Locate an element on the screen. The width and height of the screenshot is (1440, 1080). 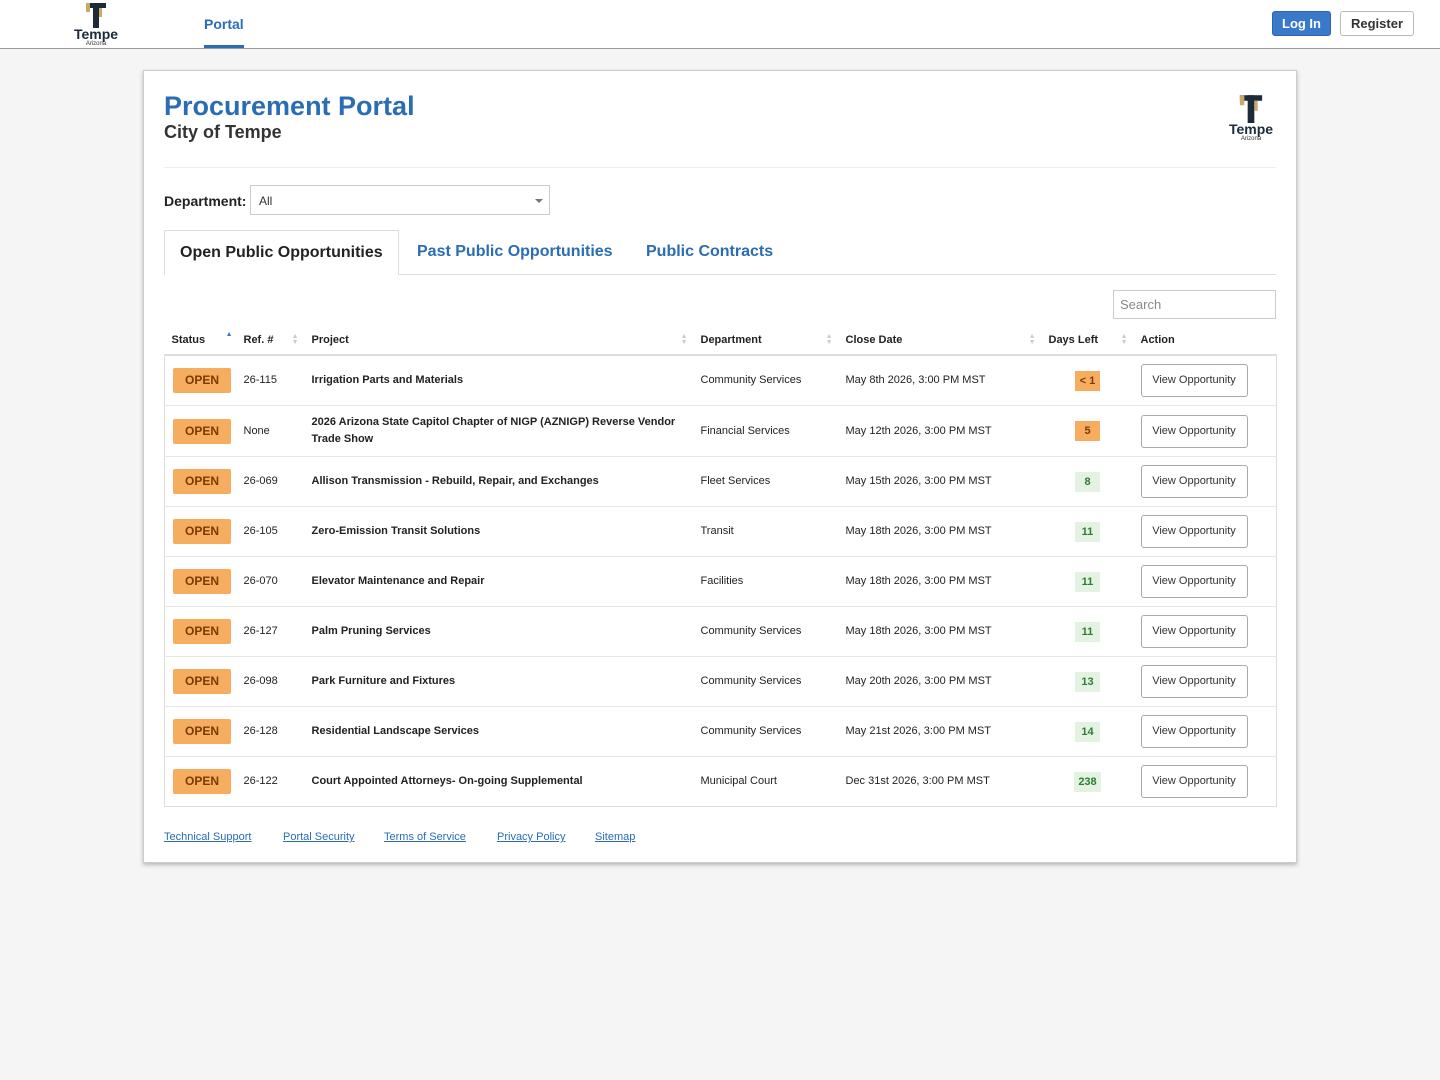
register-button: Register is located at coordinates (1377, 23).